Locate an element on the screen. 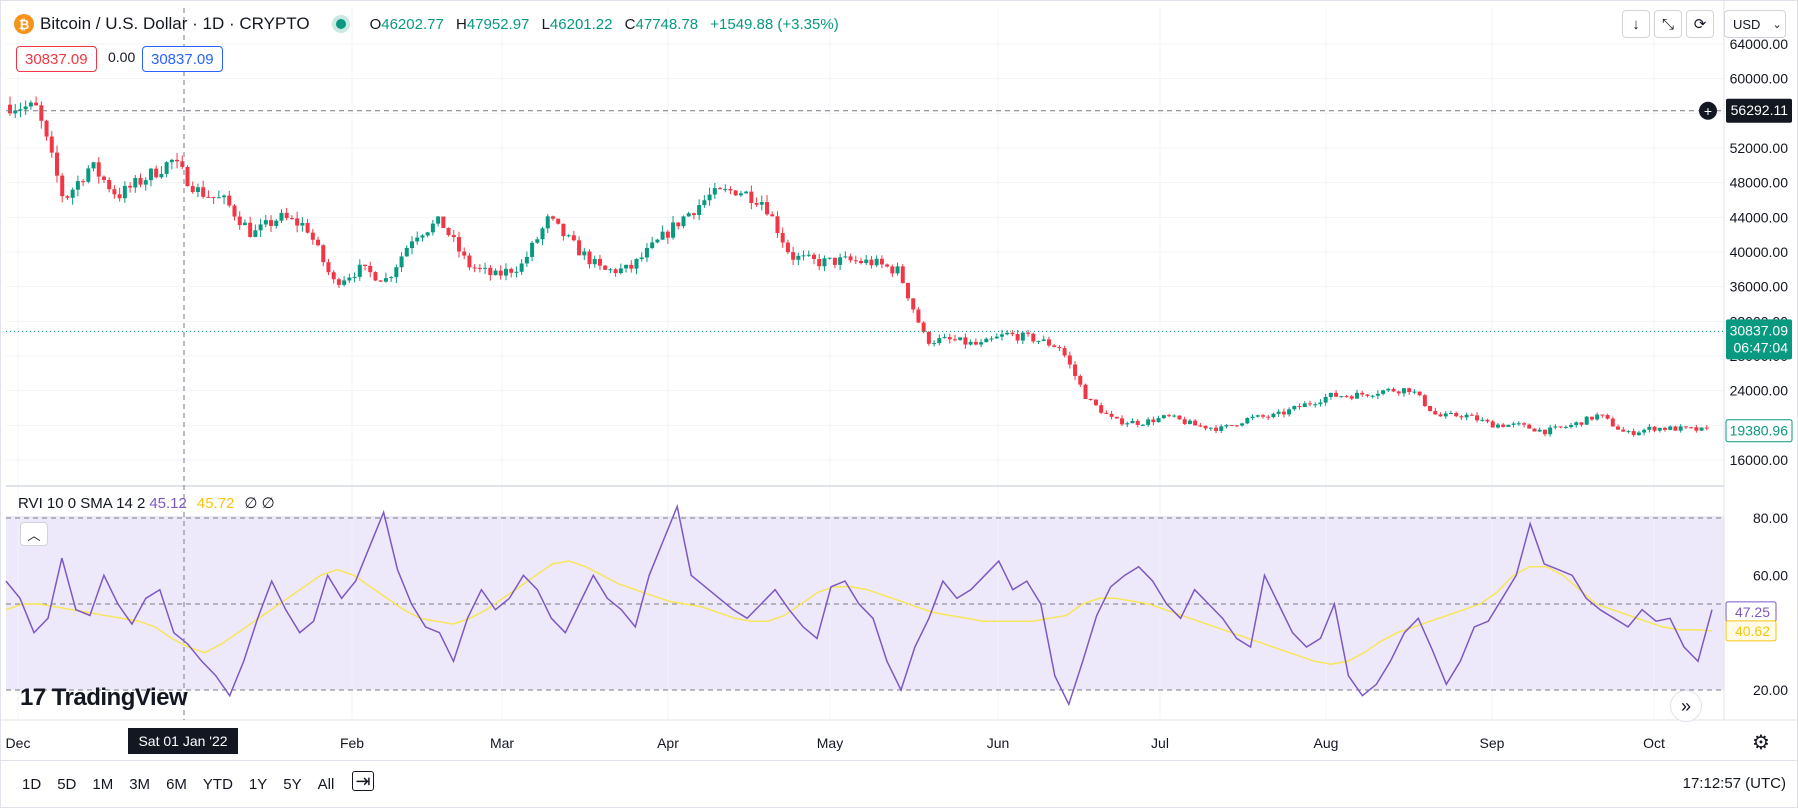 The height and width of the screenshot is (808, 1798). buy-price-box: 30837.09 is located at coordinates (182, 59).